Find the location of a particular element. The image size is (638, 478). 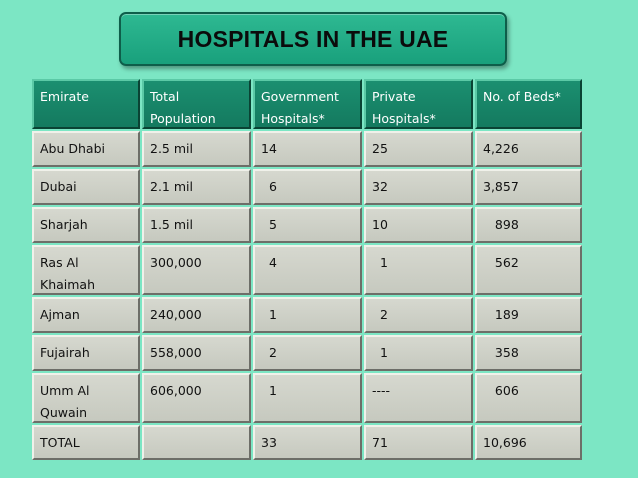

total-beds-cell: 10,696 is located at coordinates (528, 442).